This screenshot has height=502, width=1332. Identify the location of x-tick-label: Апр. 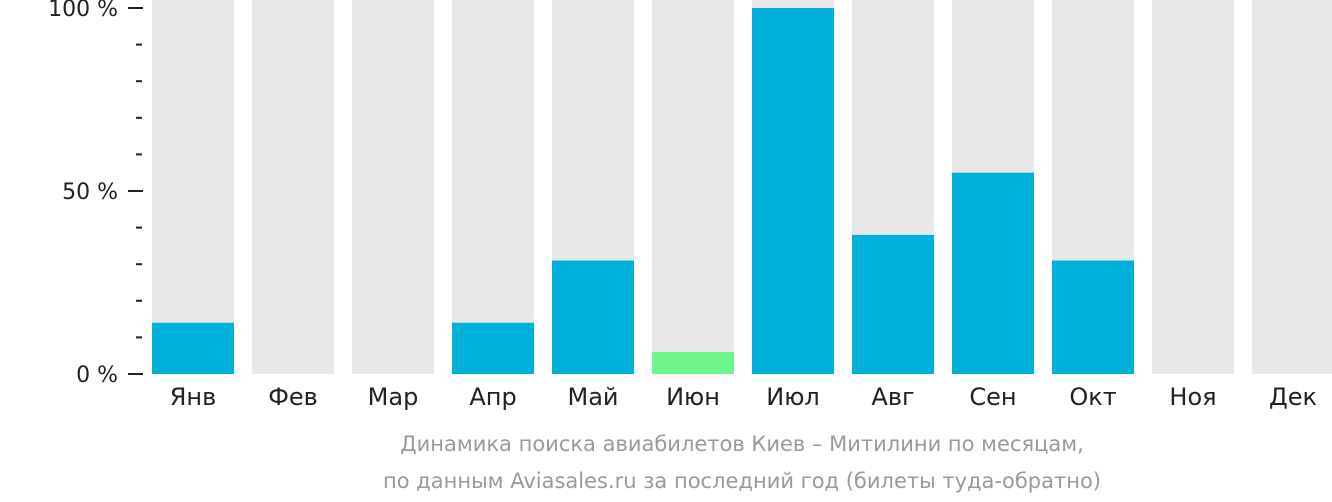
(492, 397).